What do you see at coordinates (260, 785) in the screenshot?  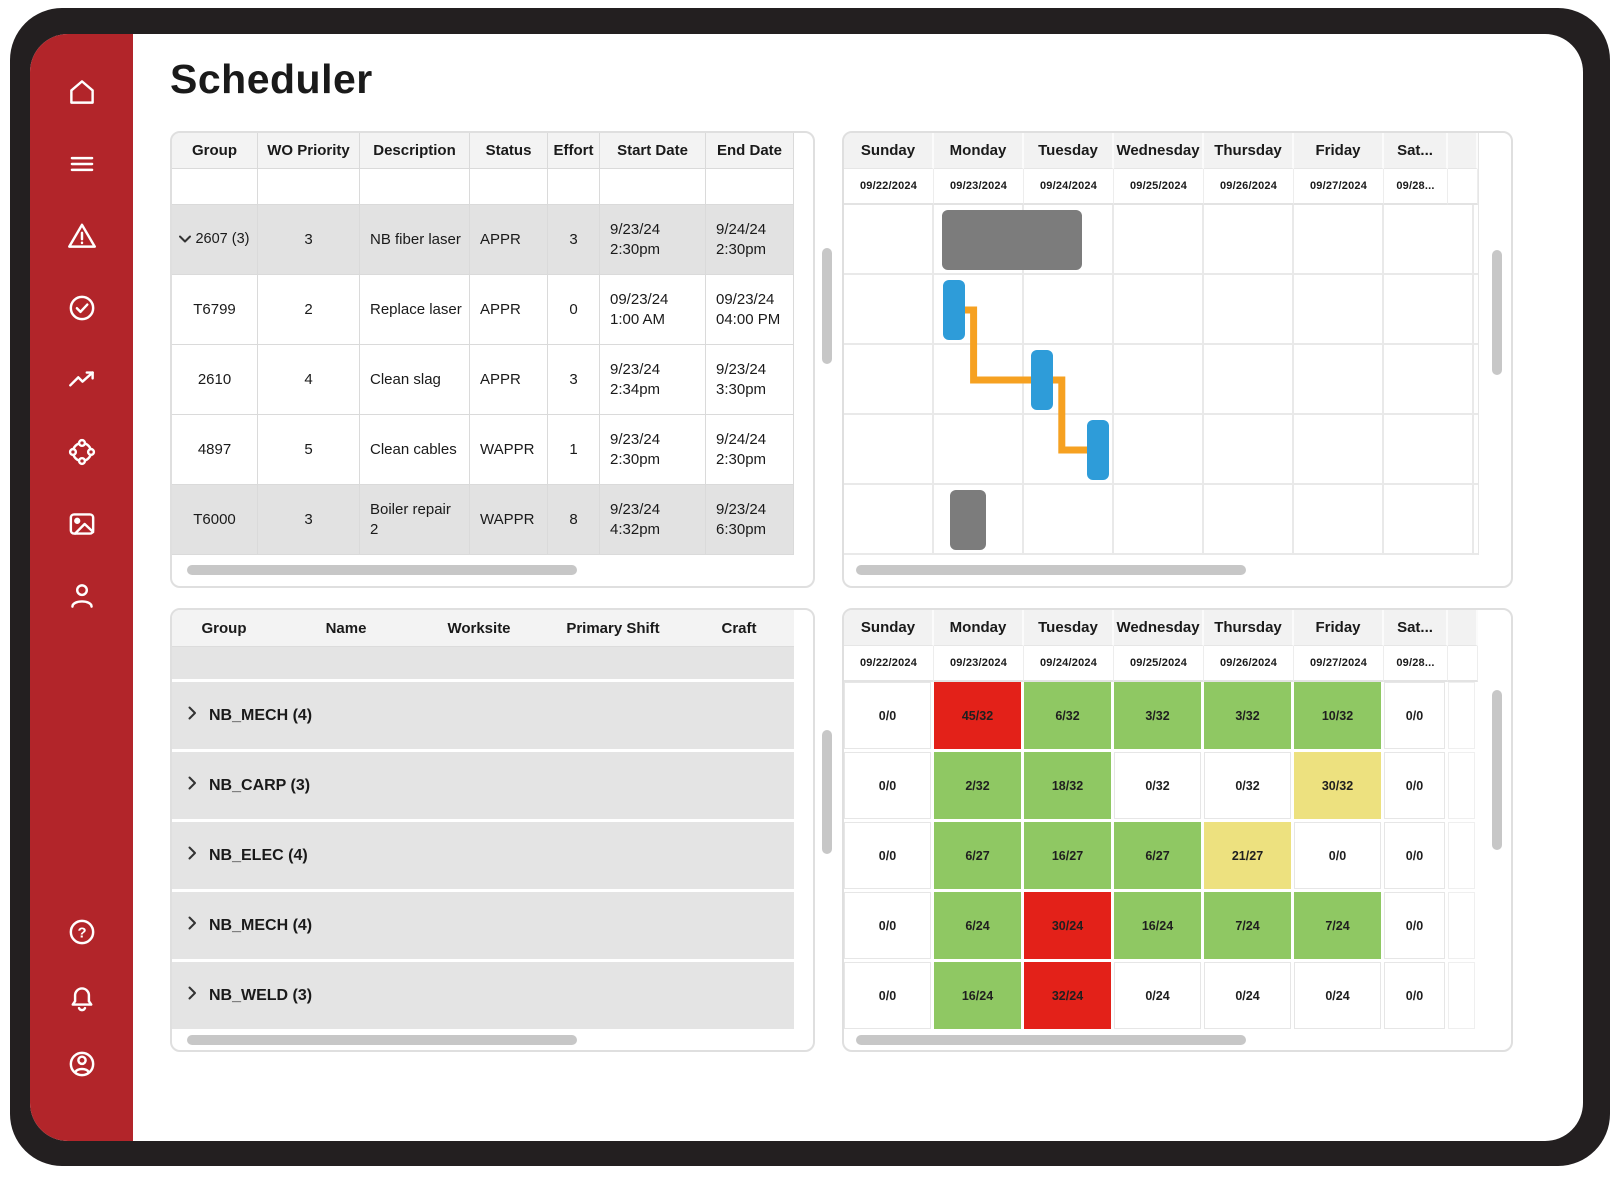 I see `resource-label: NB_CARP (3)` at bounding box center [260, 785].